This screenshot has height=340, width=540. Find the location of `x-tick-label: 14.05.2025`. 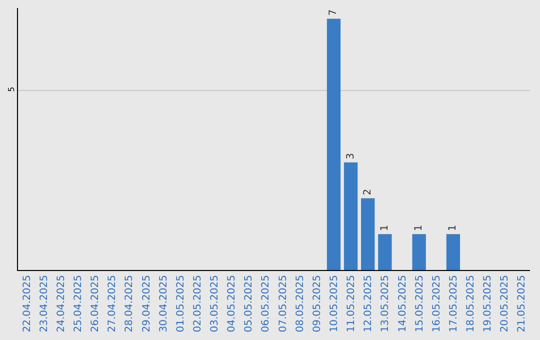

x-tick-label: 14.05.2025 is located at coordinates (402, 303).